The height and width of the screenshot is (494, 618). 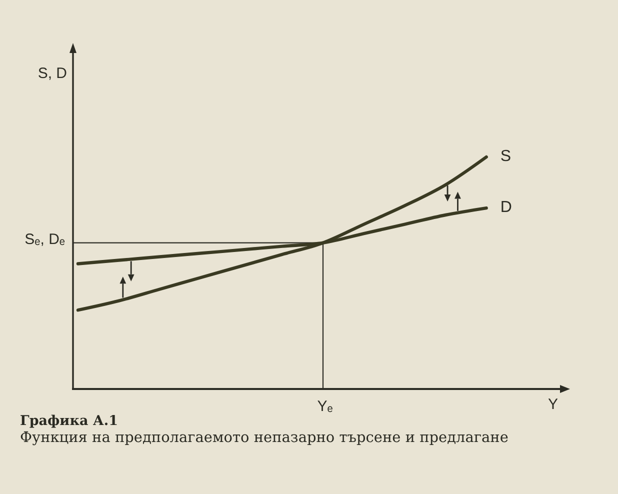 I want to click on ref-line-label: Sₑ, Dₑ, so click(x=45, y=239).